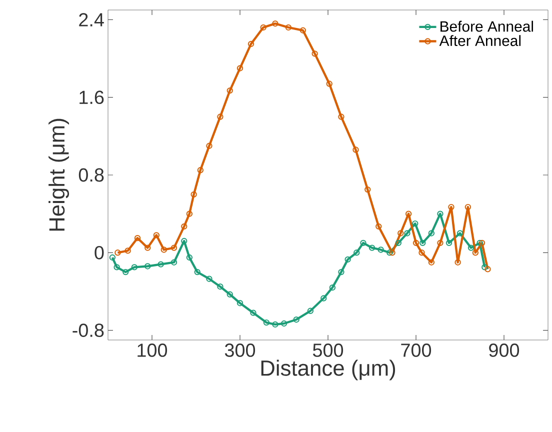 The width and height of the screenshot is (552, 432). I want to click on y-tick-label: -0.8, so click(88, 330).